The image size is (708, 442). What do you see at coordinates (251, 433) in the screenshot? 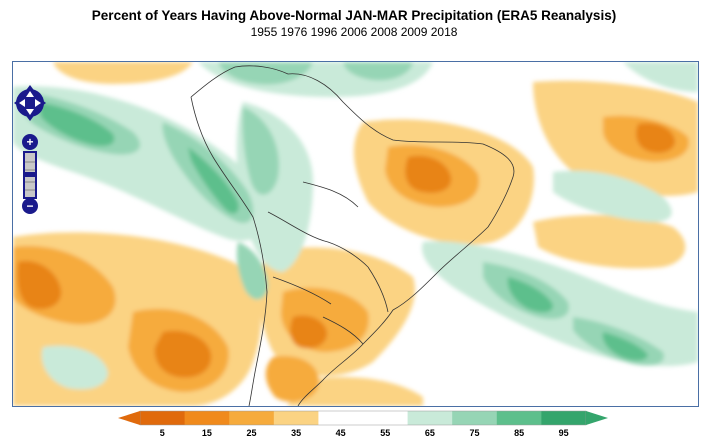
I see `legend-label-25: 25` at bounding box center [251, 433].